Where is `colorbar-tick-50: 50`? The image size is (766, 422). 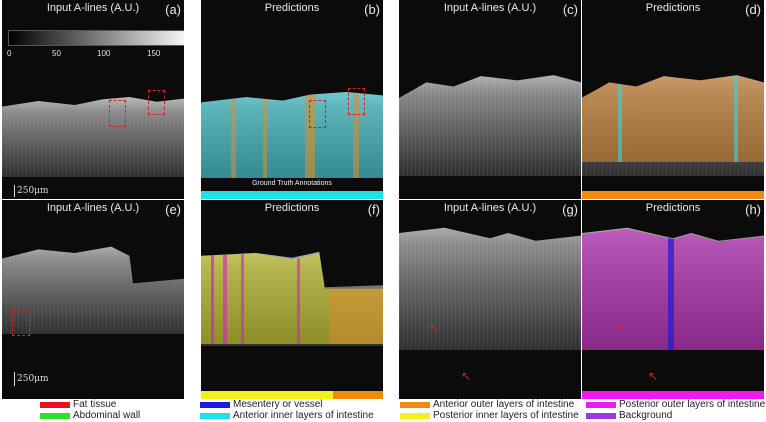 colorbar-tick-50: 50 is located at coordinates (56, 53).